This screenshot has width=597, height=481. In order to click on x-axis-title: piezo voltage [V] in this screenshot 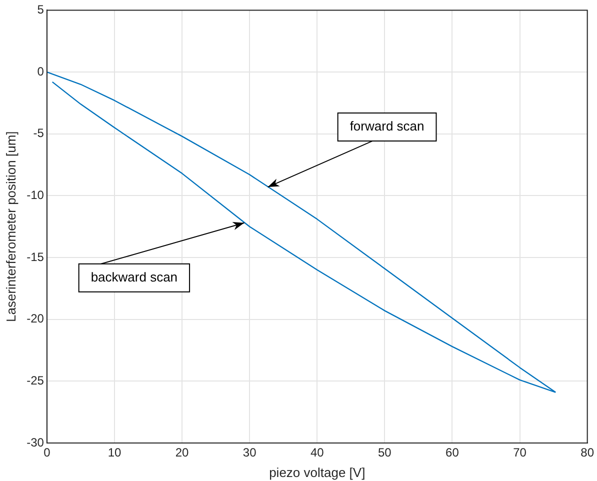, I will do `click(317, 472)`.